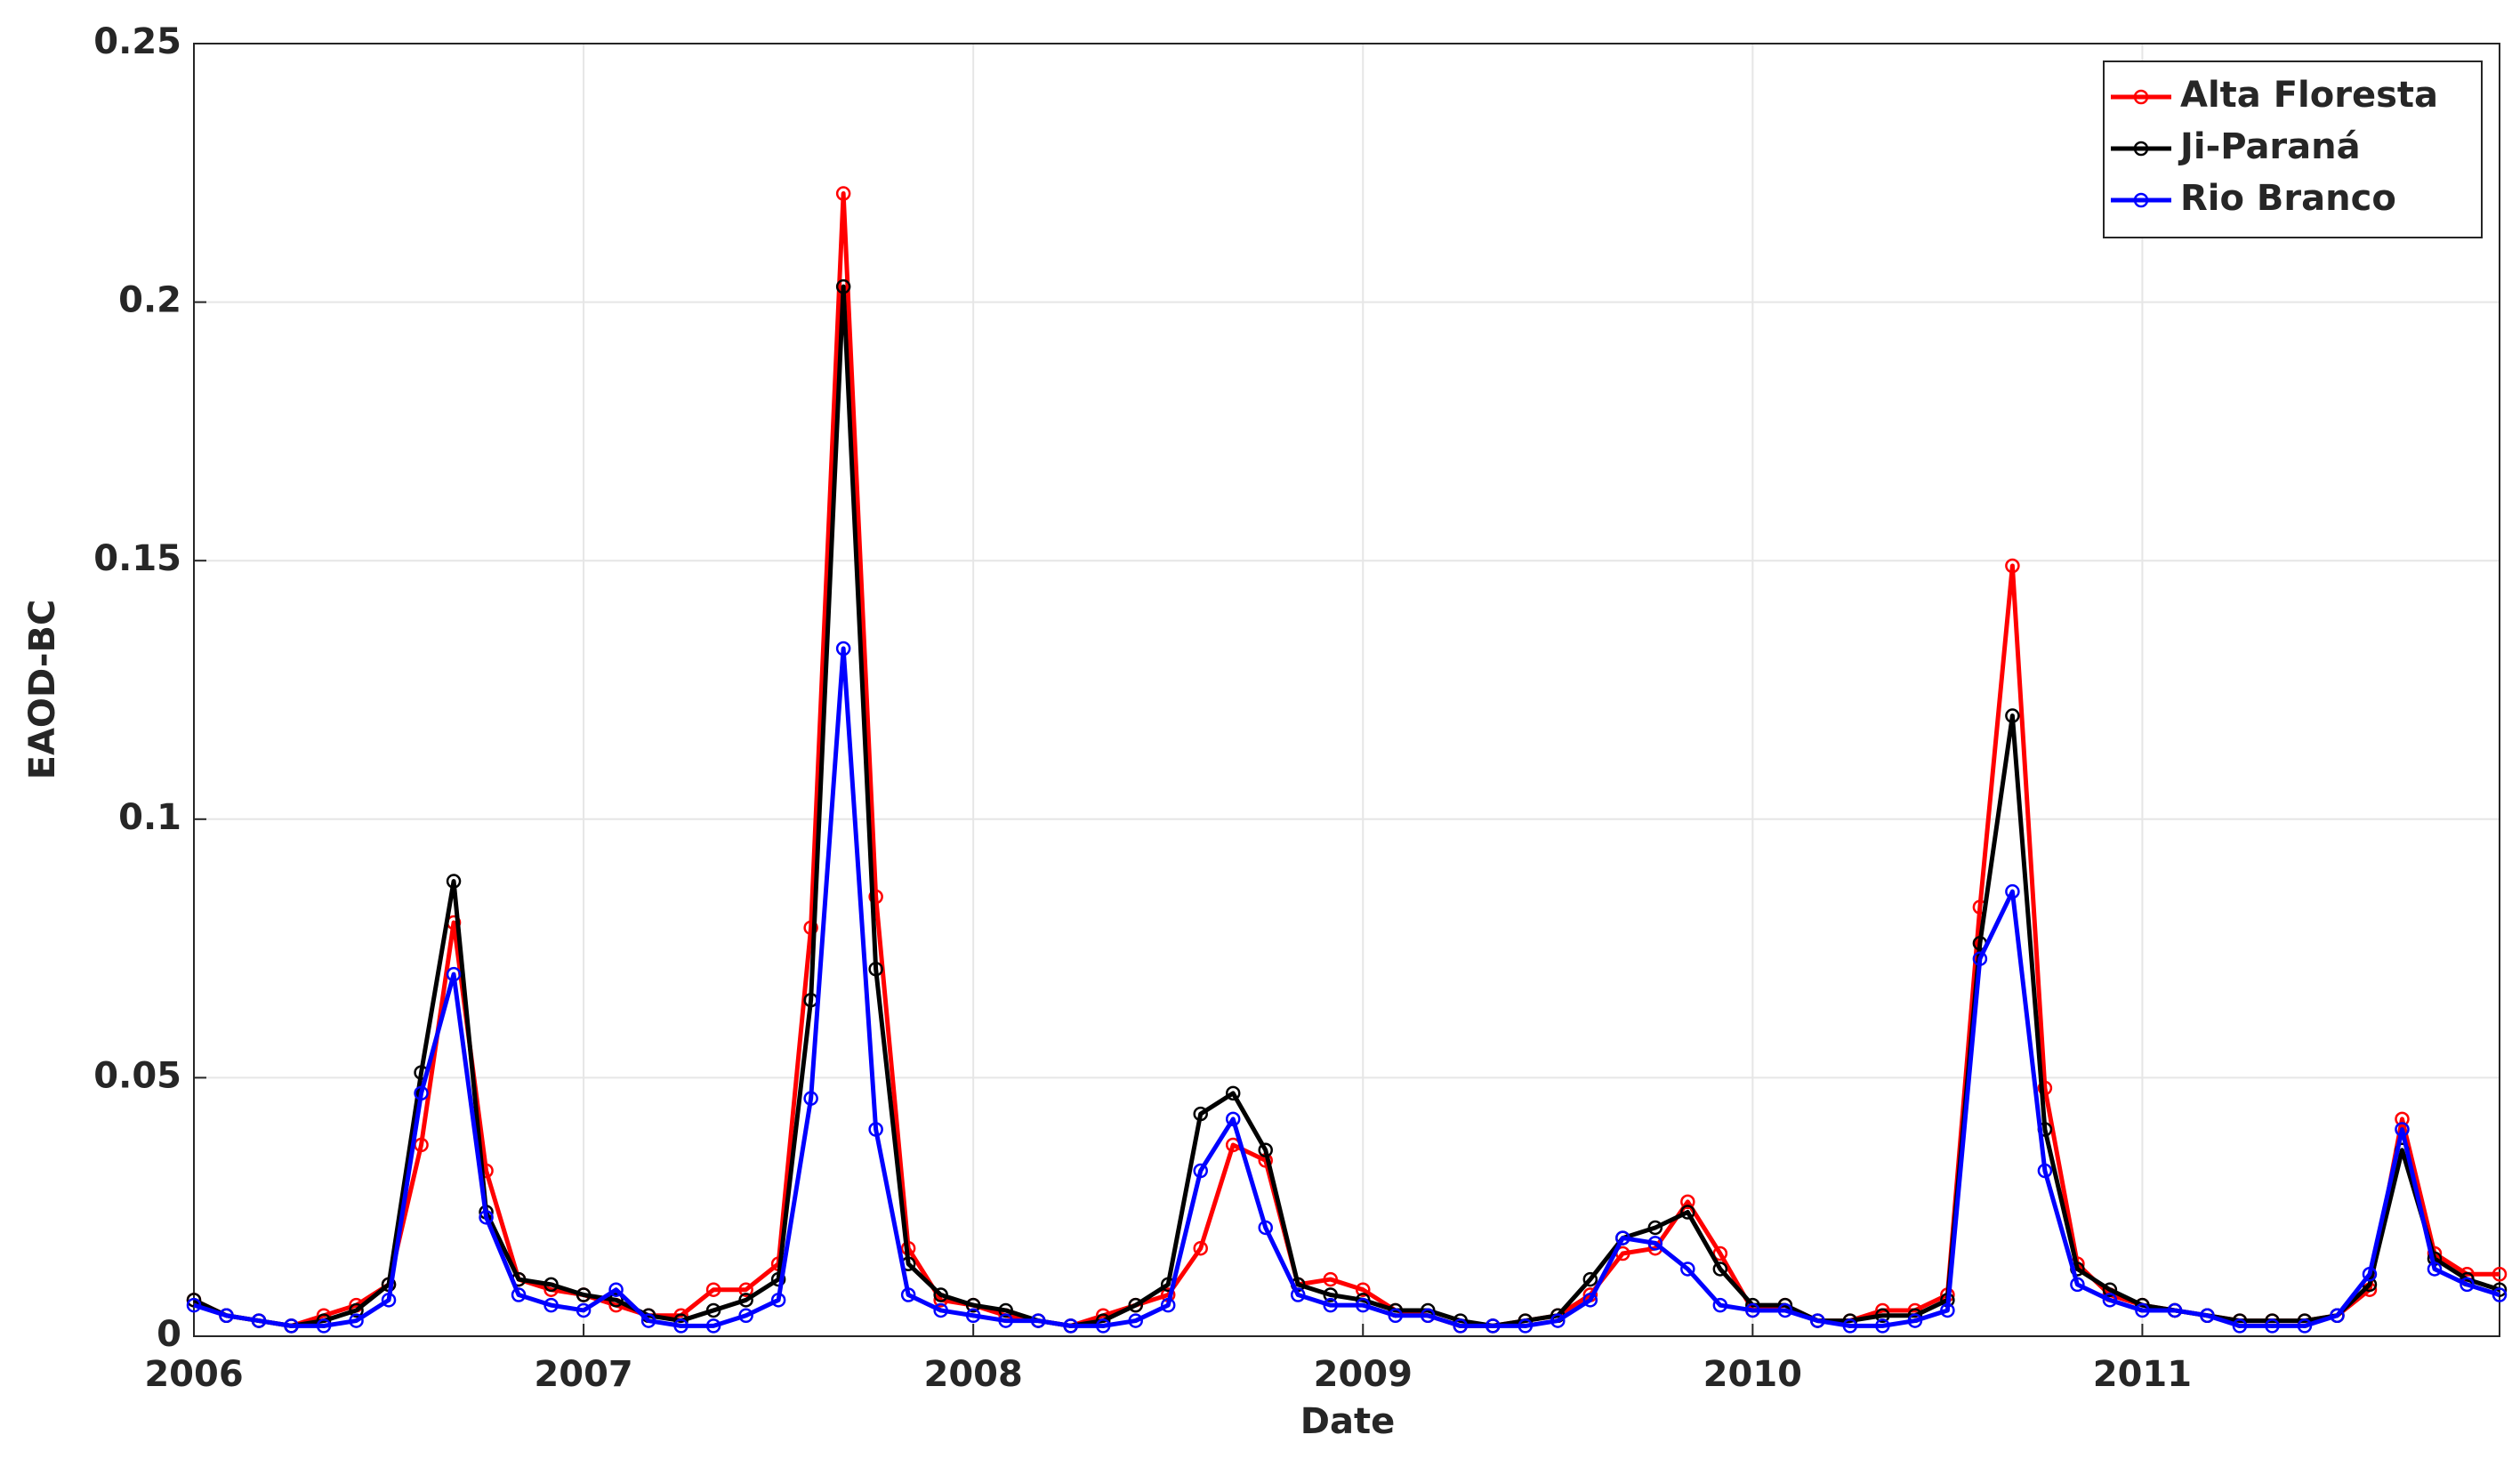  Describe the element at coordinates (2288, 198) in the screenshot. I see `legend-label: Rio Branco` at that location.